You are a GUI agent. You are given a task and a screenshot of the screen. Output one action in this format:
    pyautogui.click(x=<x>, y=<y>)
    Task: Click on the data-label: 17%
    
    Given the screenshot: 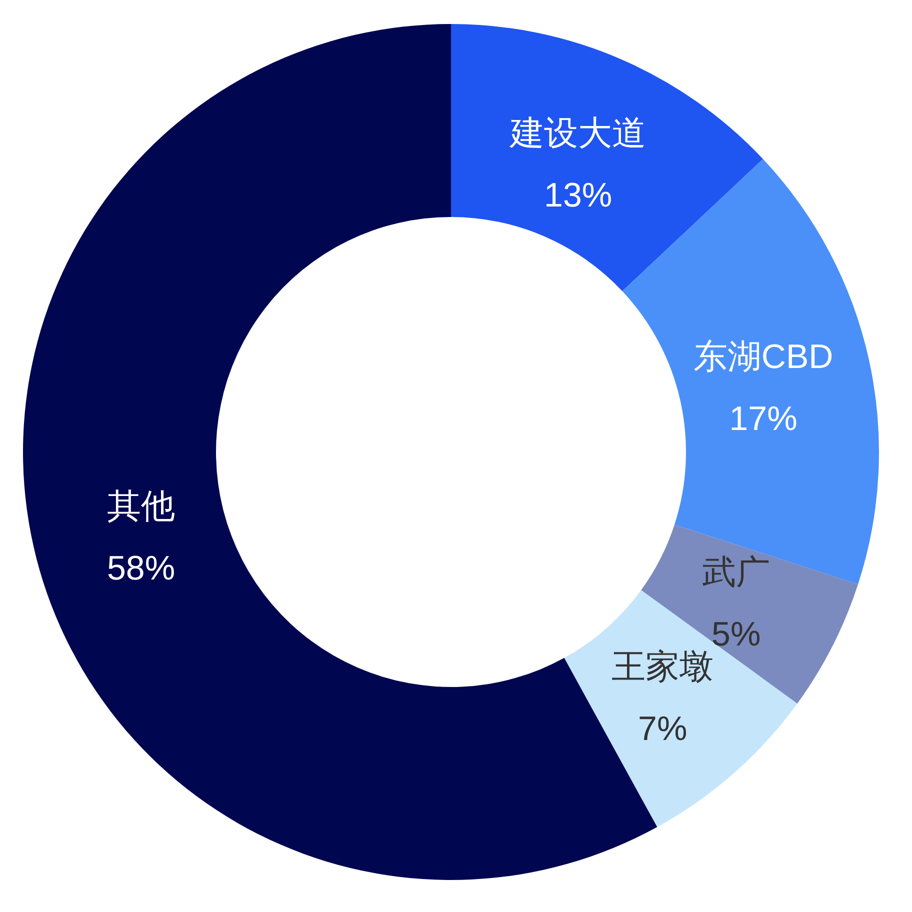 What is the action you would take?
    pyautogui.click(x=763, y=419)
    